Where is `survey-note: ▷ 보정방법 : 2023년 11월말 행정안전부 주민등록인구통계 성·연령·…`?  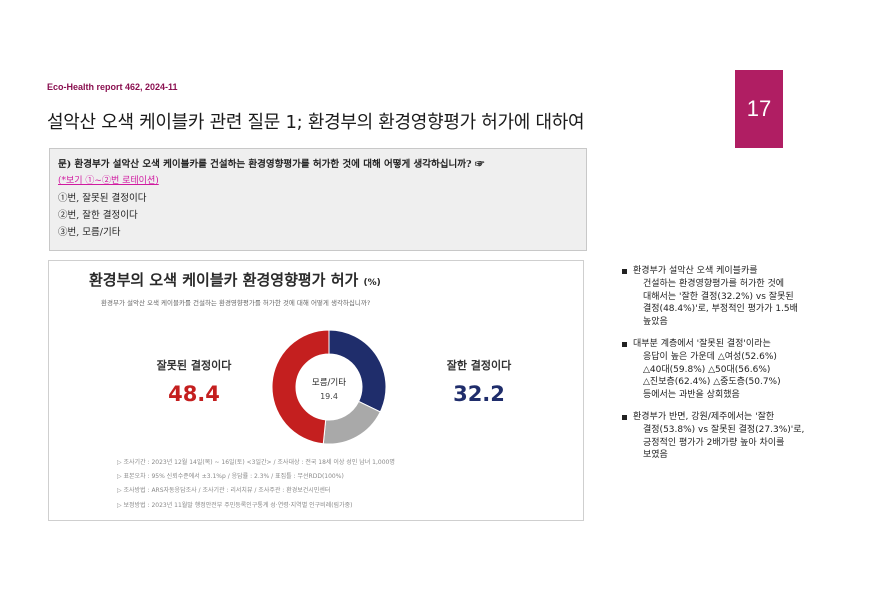
survey-note: ▷ 보정방법 : 2023년 11월말 행정안전부 주민등록인구통계 성·연령·… is located at coordinates (235, 505).